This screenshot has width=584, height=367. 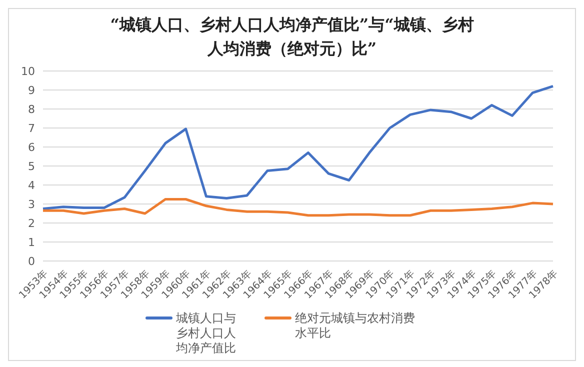 I want to click on y-tick-label: 7, so click(x=31, y=128).